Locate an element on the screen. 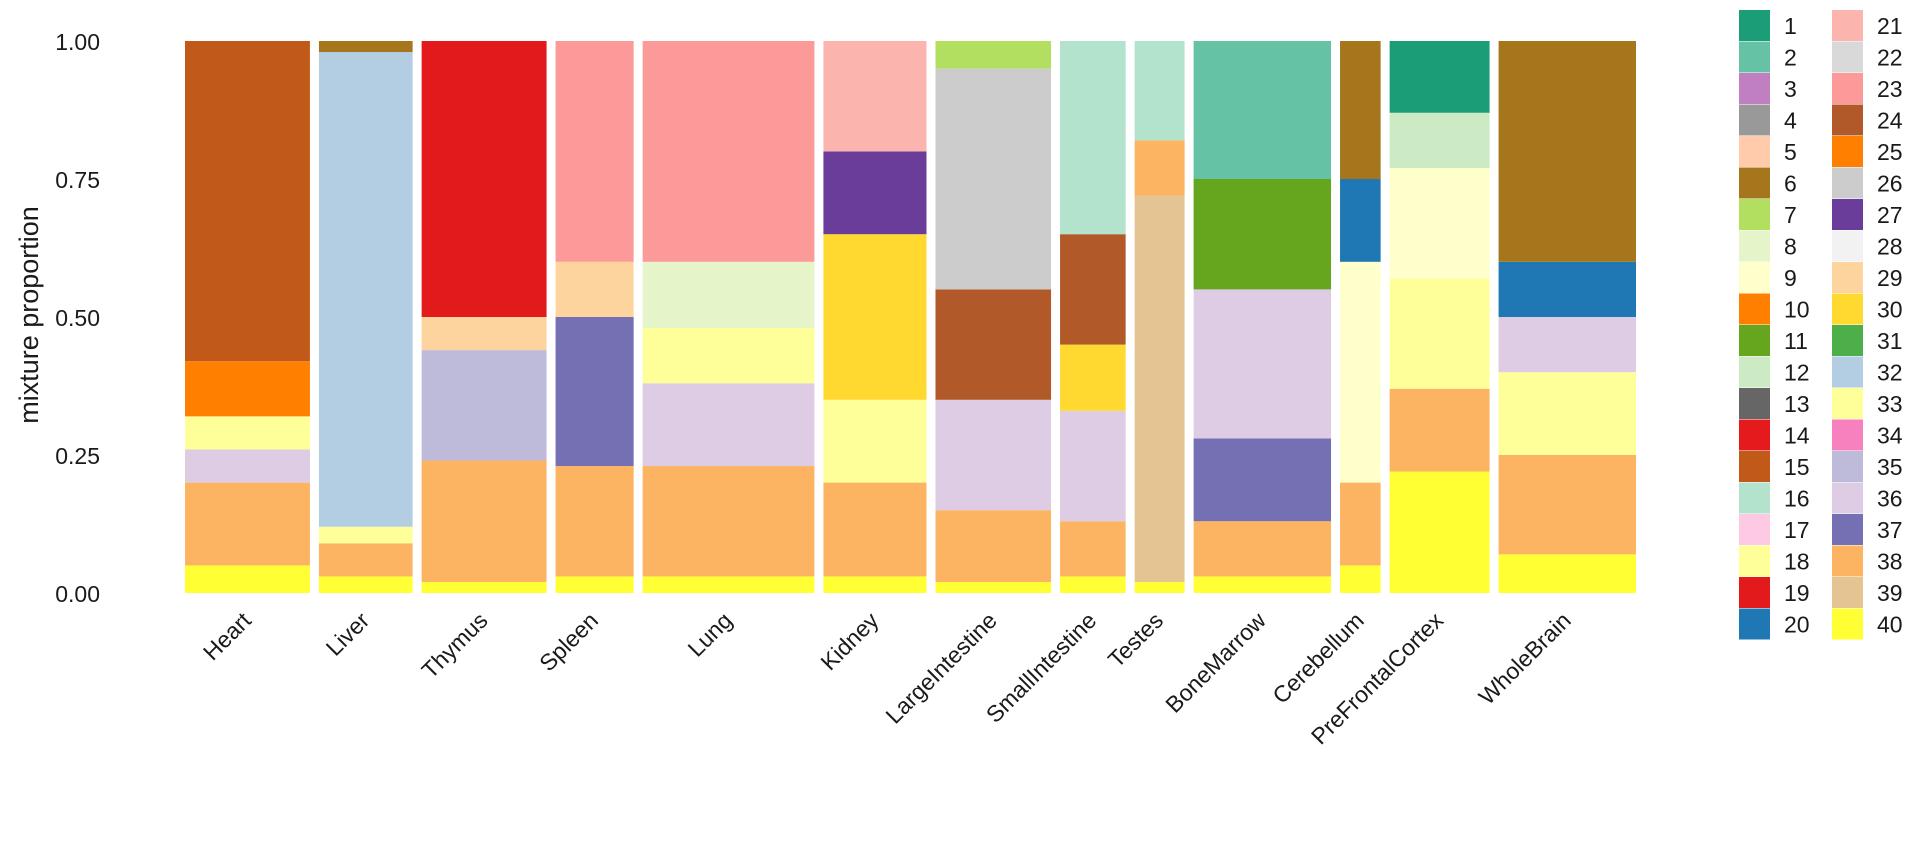 This screenshot has height=845, width=1920. x-tick-label: Liver is located at coordinates (348, 634).